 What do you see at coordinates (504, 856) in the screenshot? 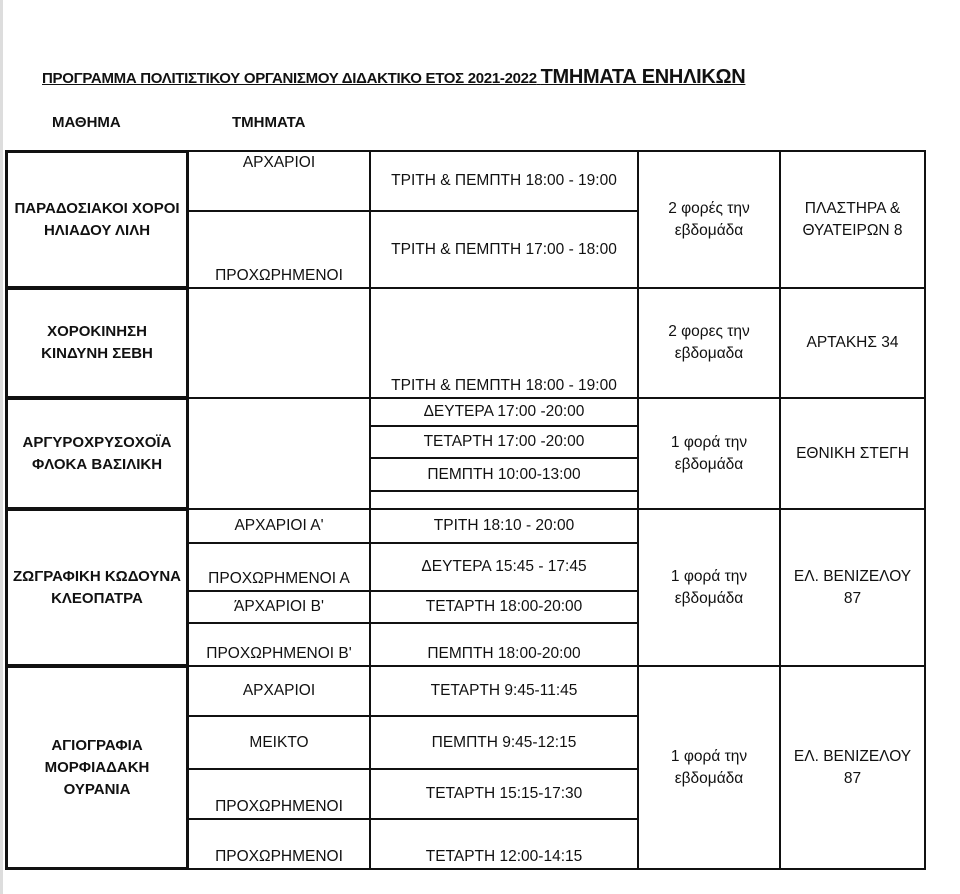
I see `time-cell-text: ΤΕΤΑΡΤΗ 12:00-14:15` at bounding box center [504, 856].